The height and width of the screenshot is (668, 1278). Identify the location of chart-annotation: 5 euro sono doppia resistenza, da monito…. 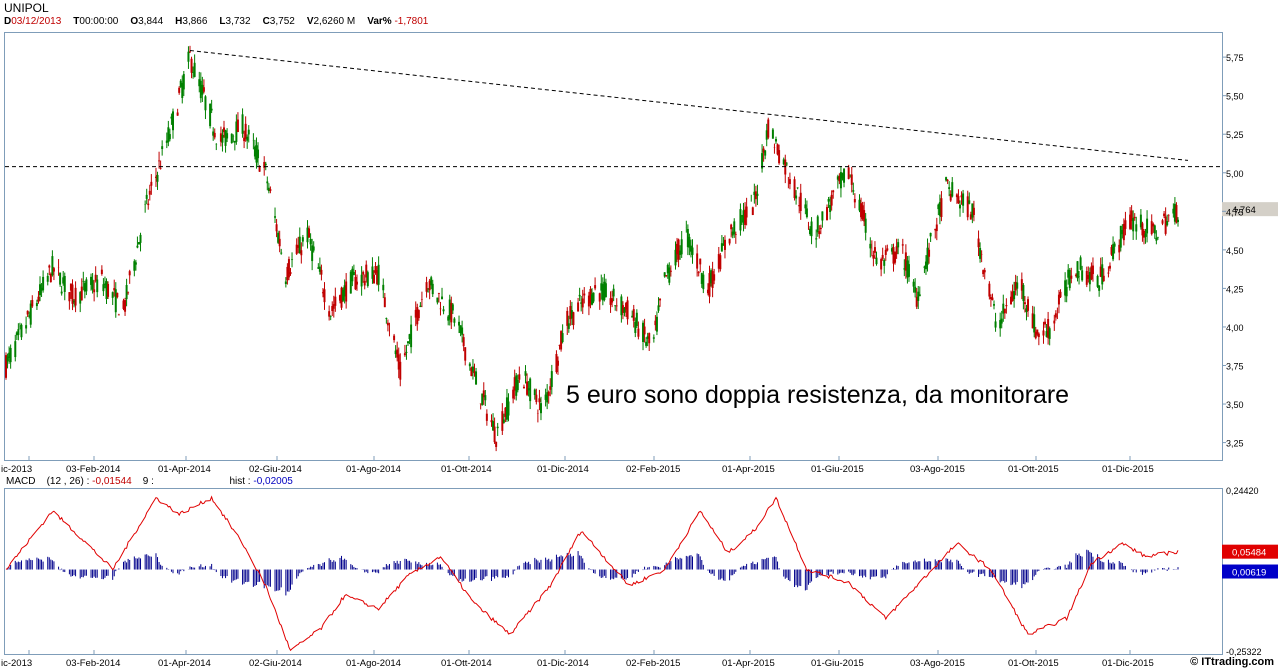
(817, 395).